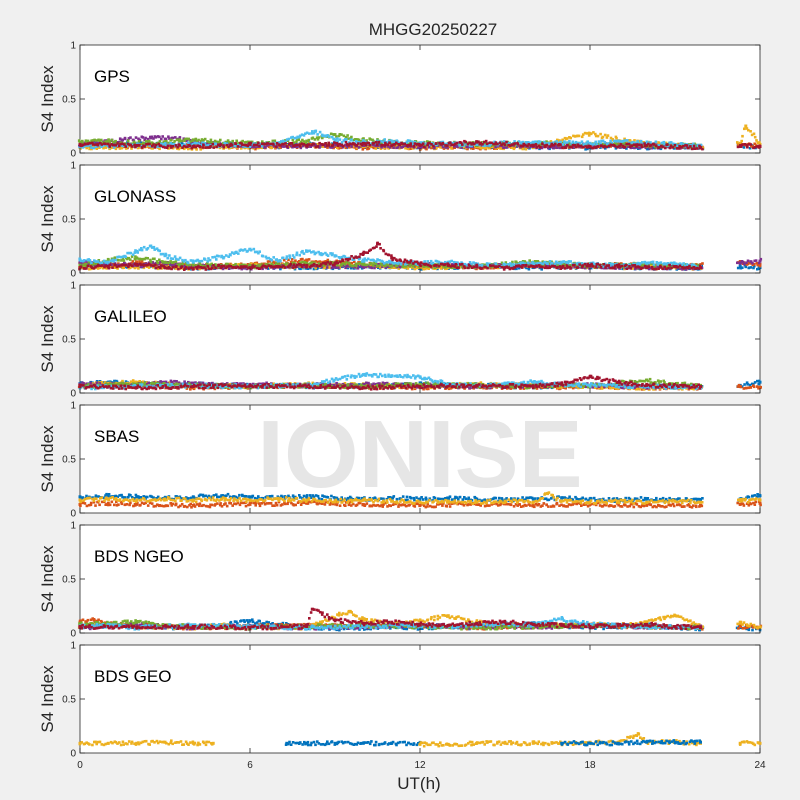  What do you see at coordinates (69, 100) in the screenshot?
I see `y-tick-label: 0.5` at bounding box center [69, 100].